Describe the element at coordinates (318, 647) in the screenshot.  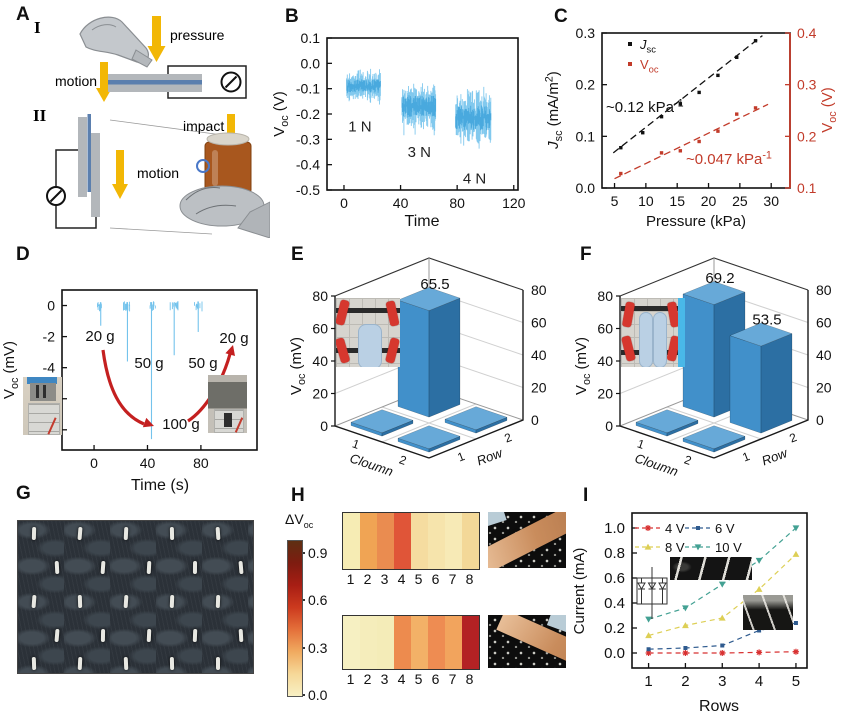
I see `colorbar-tick-label: 0.3` at that location.